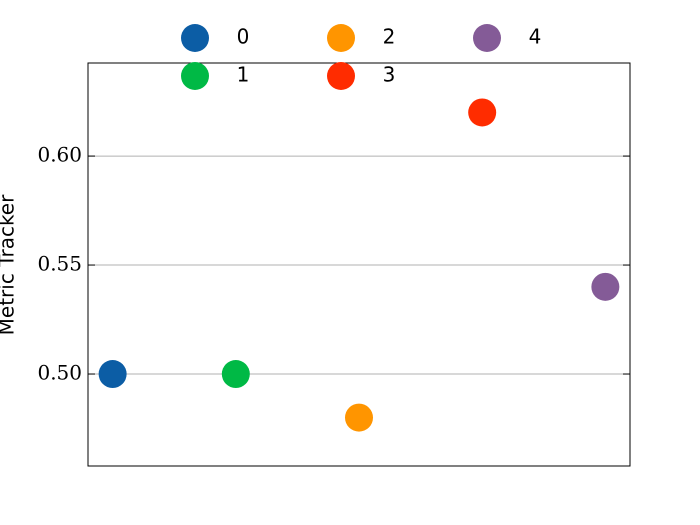 This screenshot has height=525, width=700. What do you see at coordinates (243, 75) in the screenshot?
I see `legend-label: 1` at bounding box center [243, 75].